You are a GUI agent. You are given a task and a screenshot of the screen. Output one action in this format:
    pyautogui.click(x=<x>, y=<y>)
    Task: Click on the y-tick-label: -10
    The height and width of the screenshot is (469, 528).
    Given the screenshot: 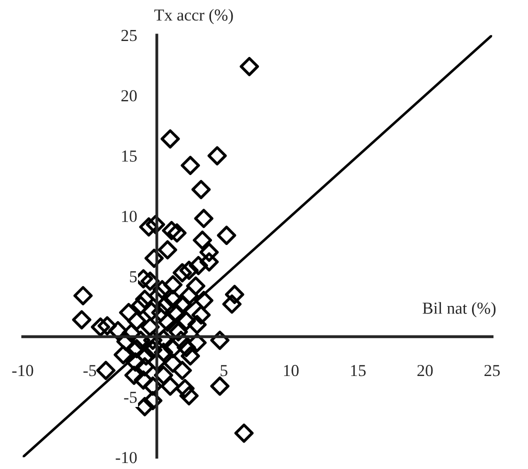 What is the action you would take?
    pyautogui.click(x=126, y=458)
    